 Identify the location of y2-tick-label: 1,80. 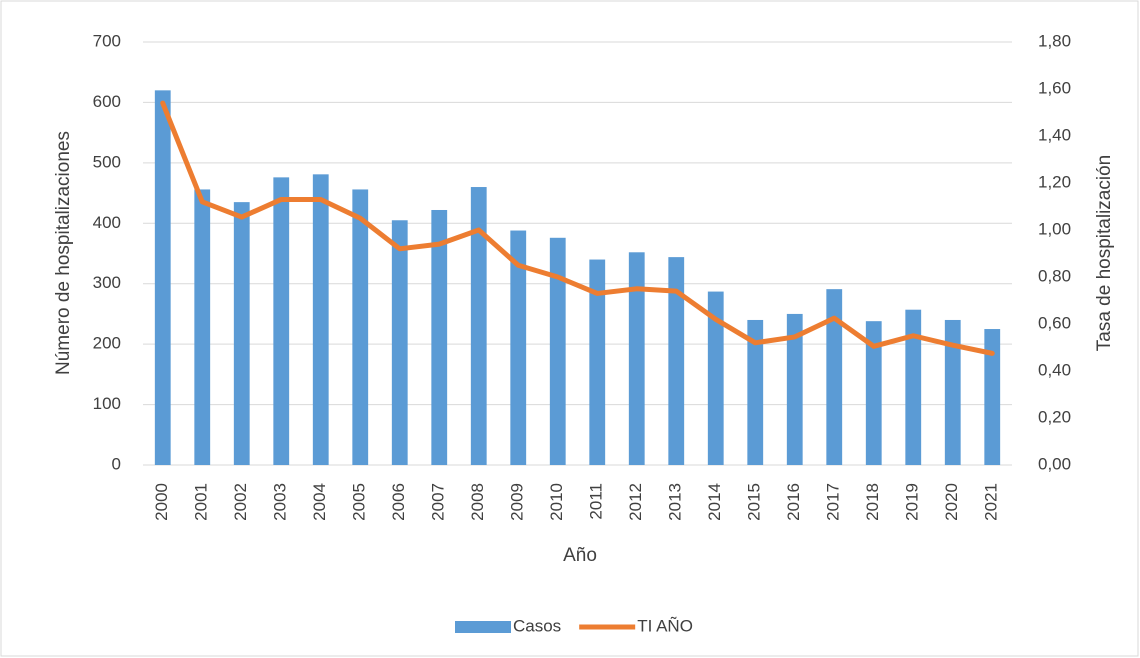
(1054, 40).